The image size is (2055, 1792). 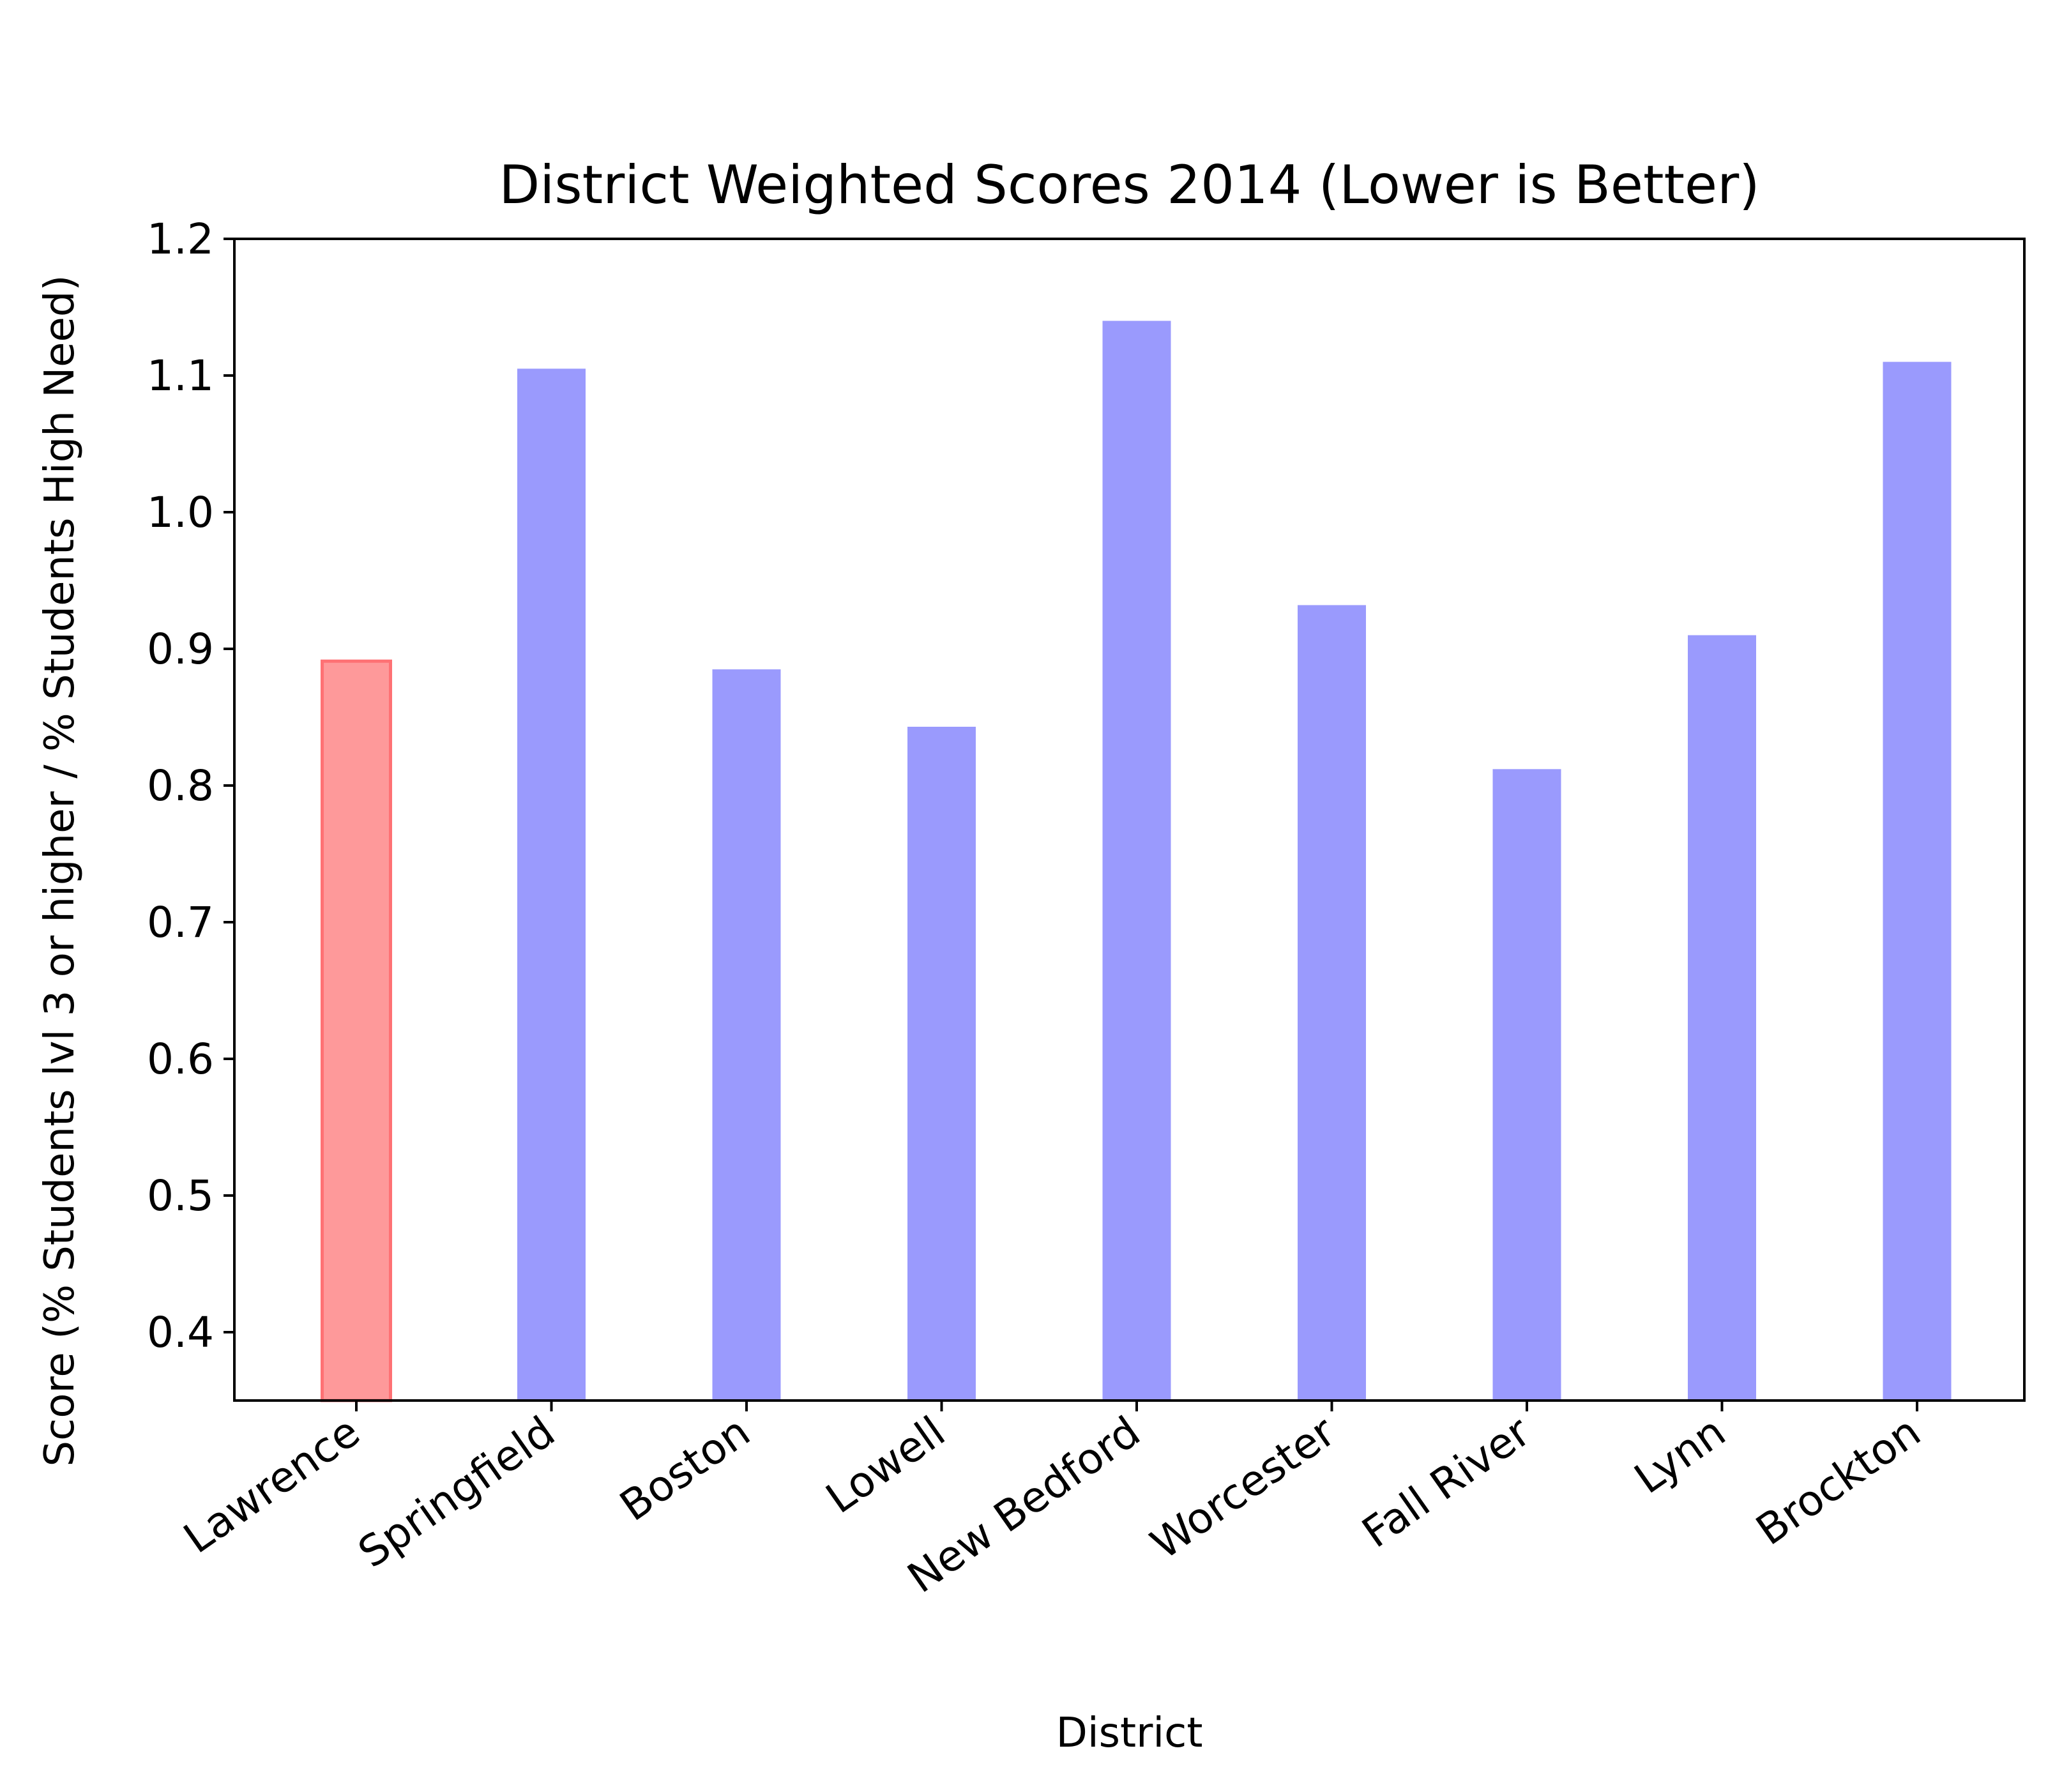 What do you see at coordinates (1722, 1018) in the screenshot?
I see `bar-lynn` at bounding box center [1722, 1018].